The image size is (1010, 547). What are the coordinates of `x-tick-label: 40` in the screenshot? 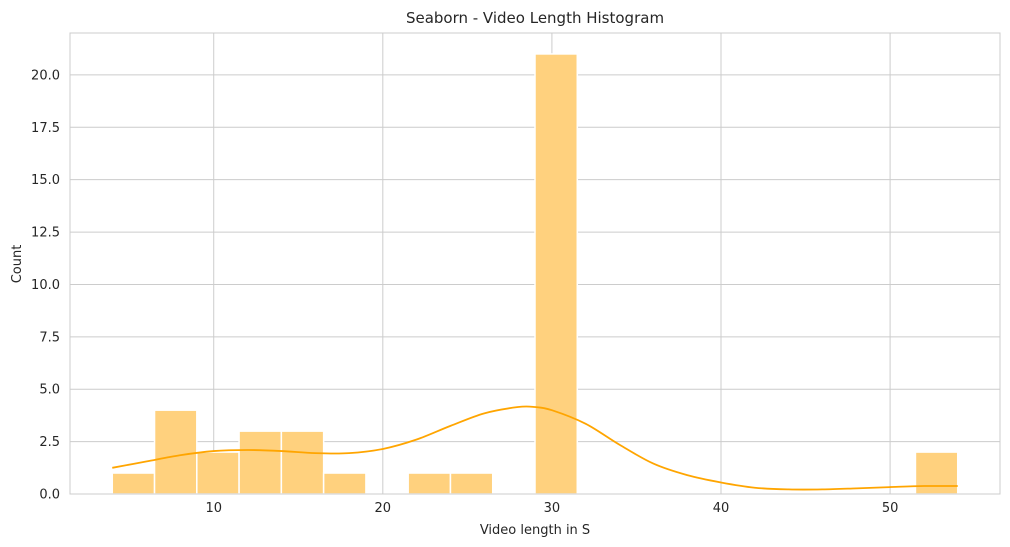 It's located at (721, 508).